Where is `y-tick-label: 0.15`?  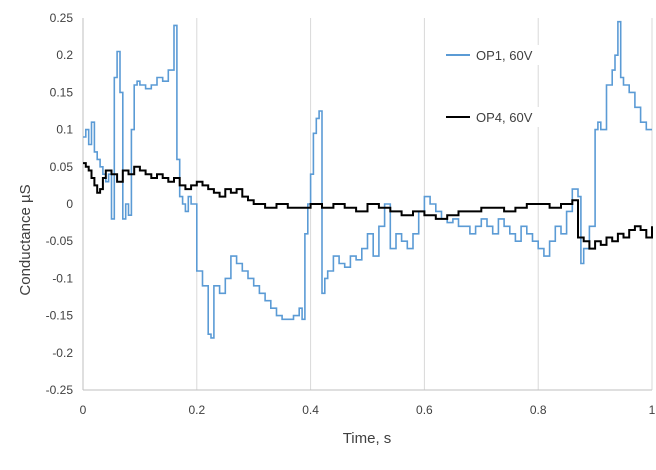
y-tick-label: 0.15 is located at coordinates (62, 92).